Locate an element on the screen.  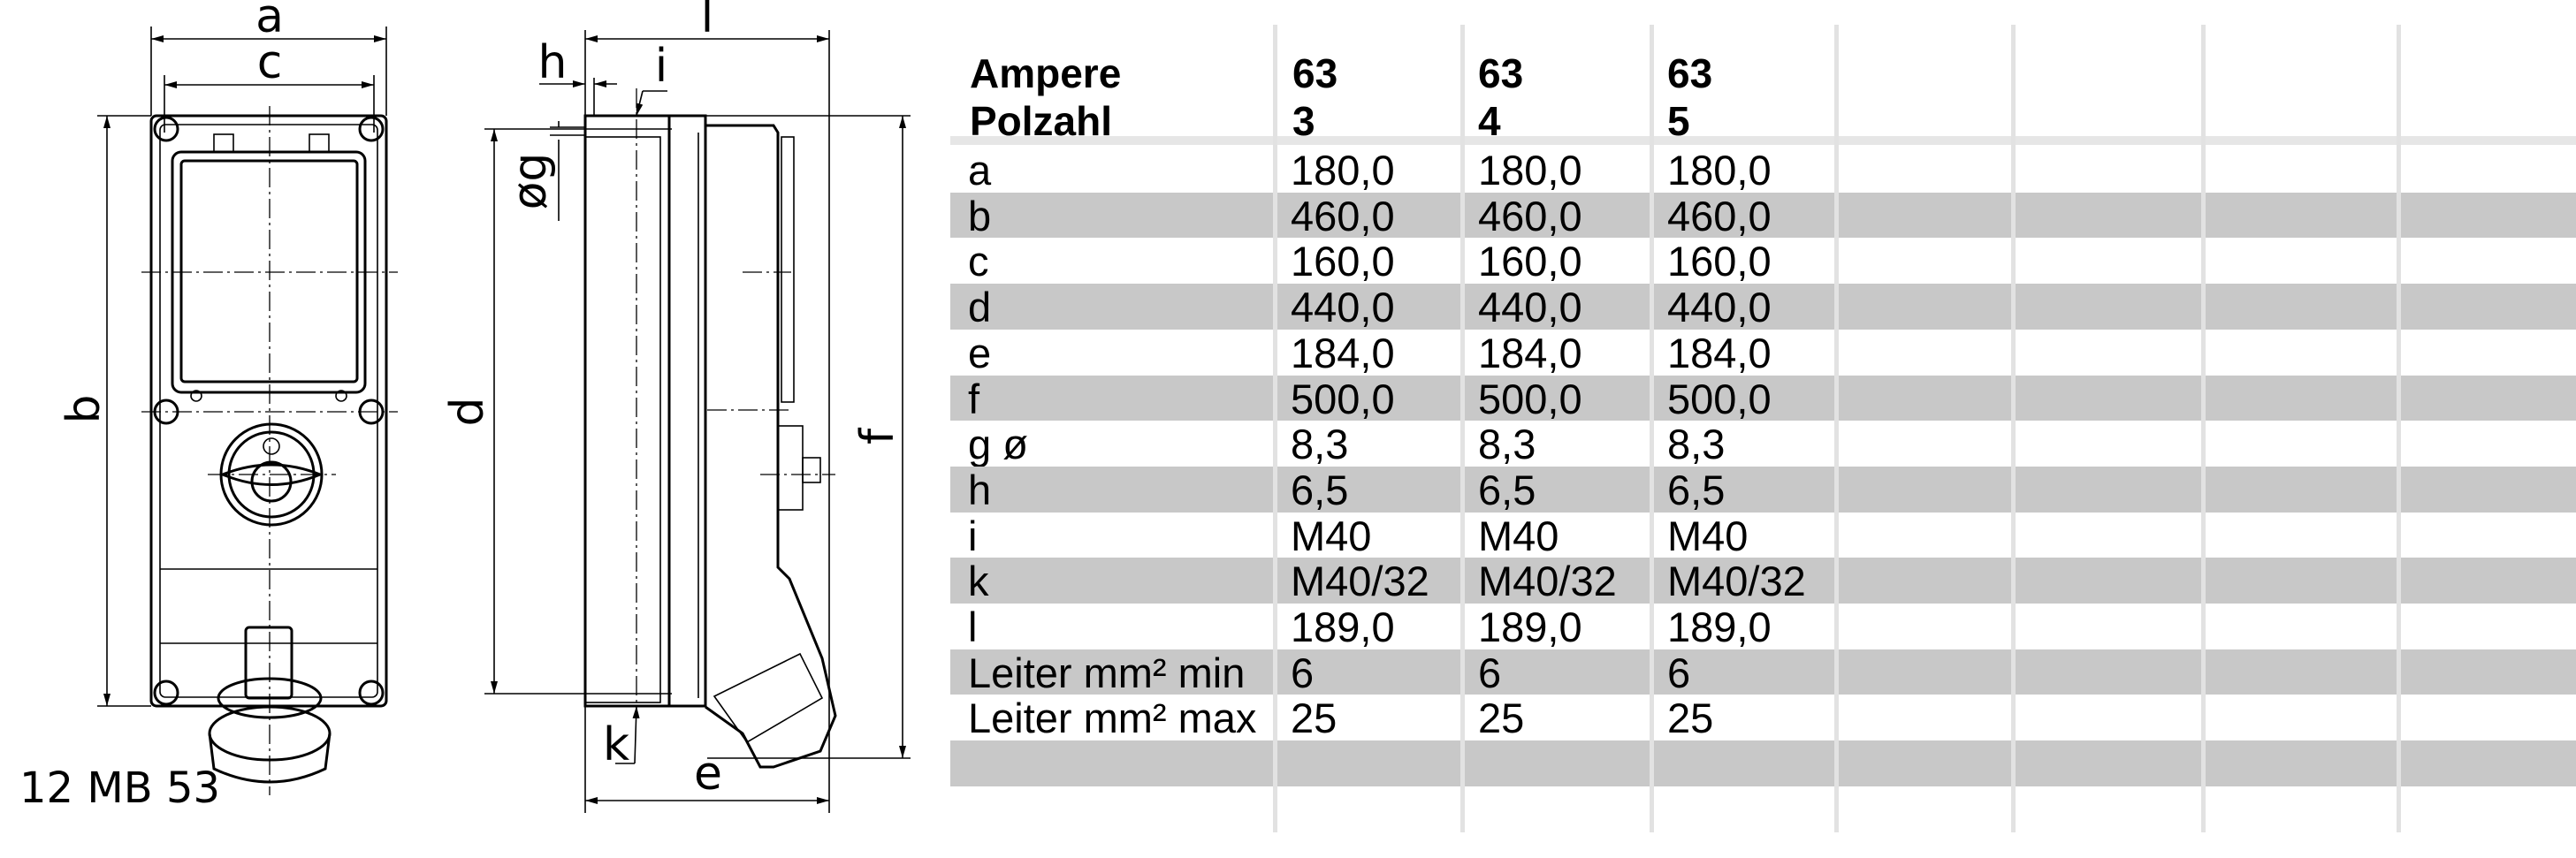
table-row: k M40/32 M40/32 M40/32 is located at coordinates (1763, 581).